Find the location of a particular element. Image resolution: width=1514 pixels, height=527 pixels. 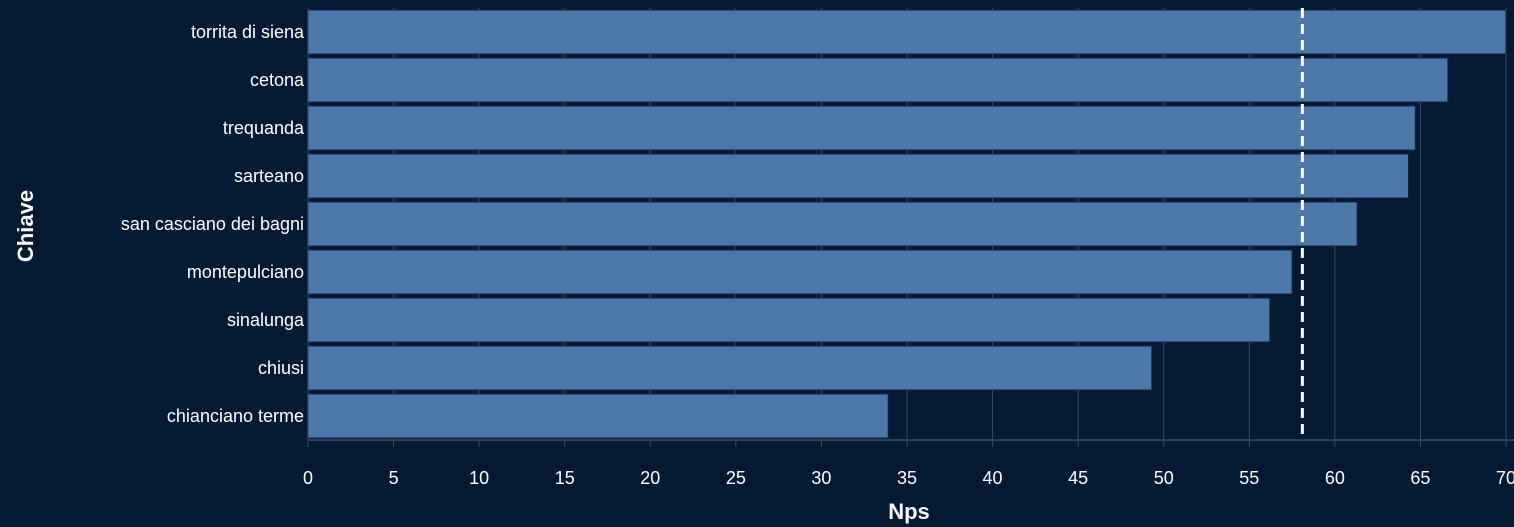

category-label: chiusi is located at coordinates (281, 368).